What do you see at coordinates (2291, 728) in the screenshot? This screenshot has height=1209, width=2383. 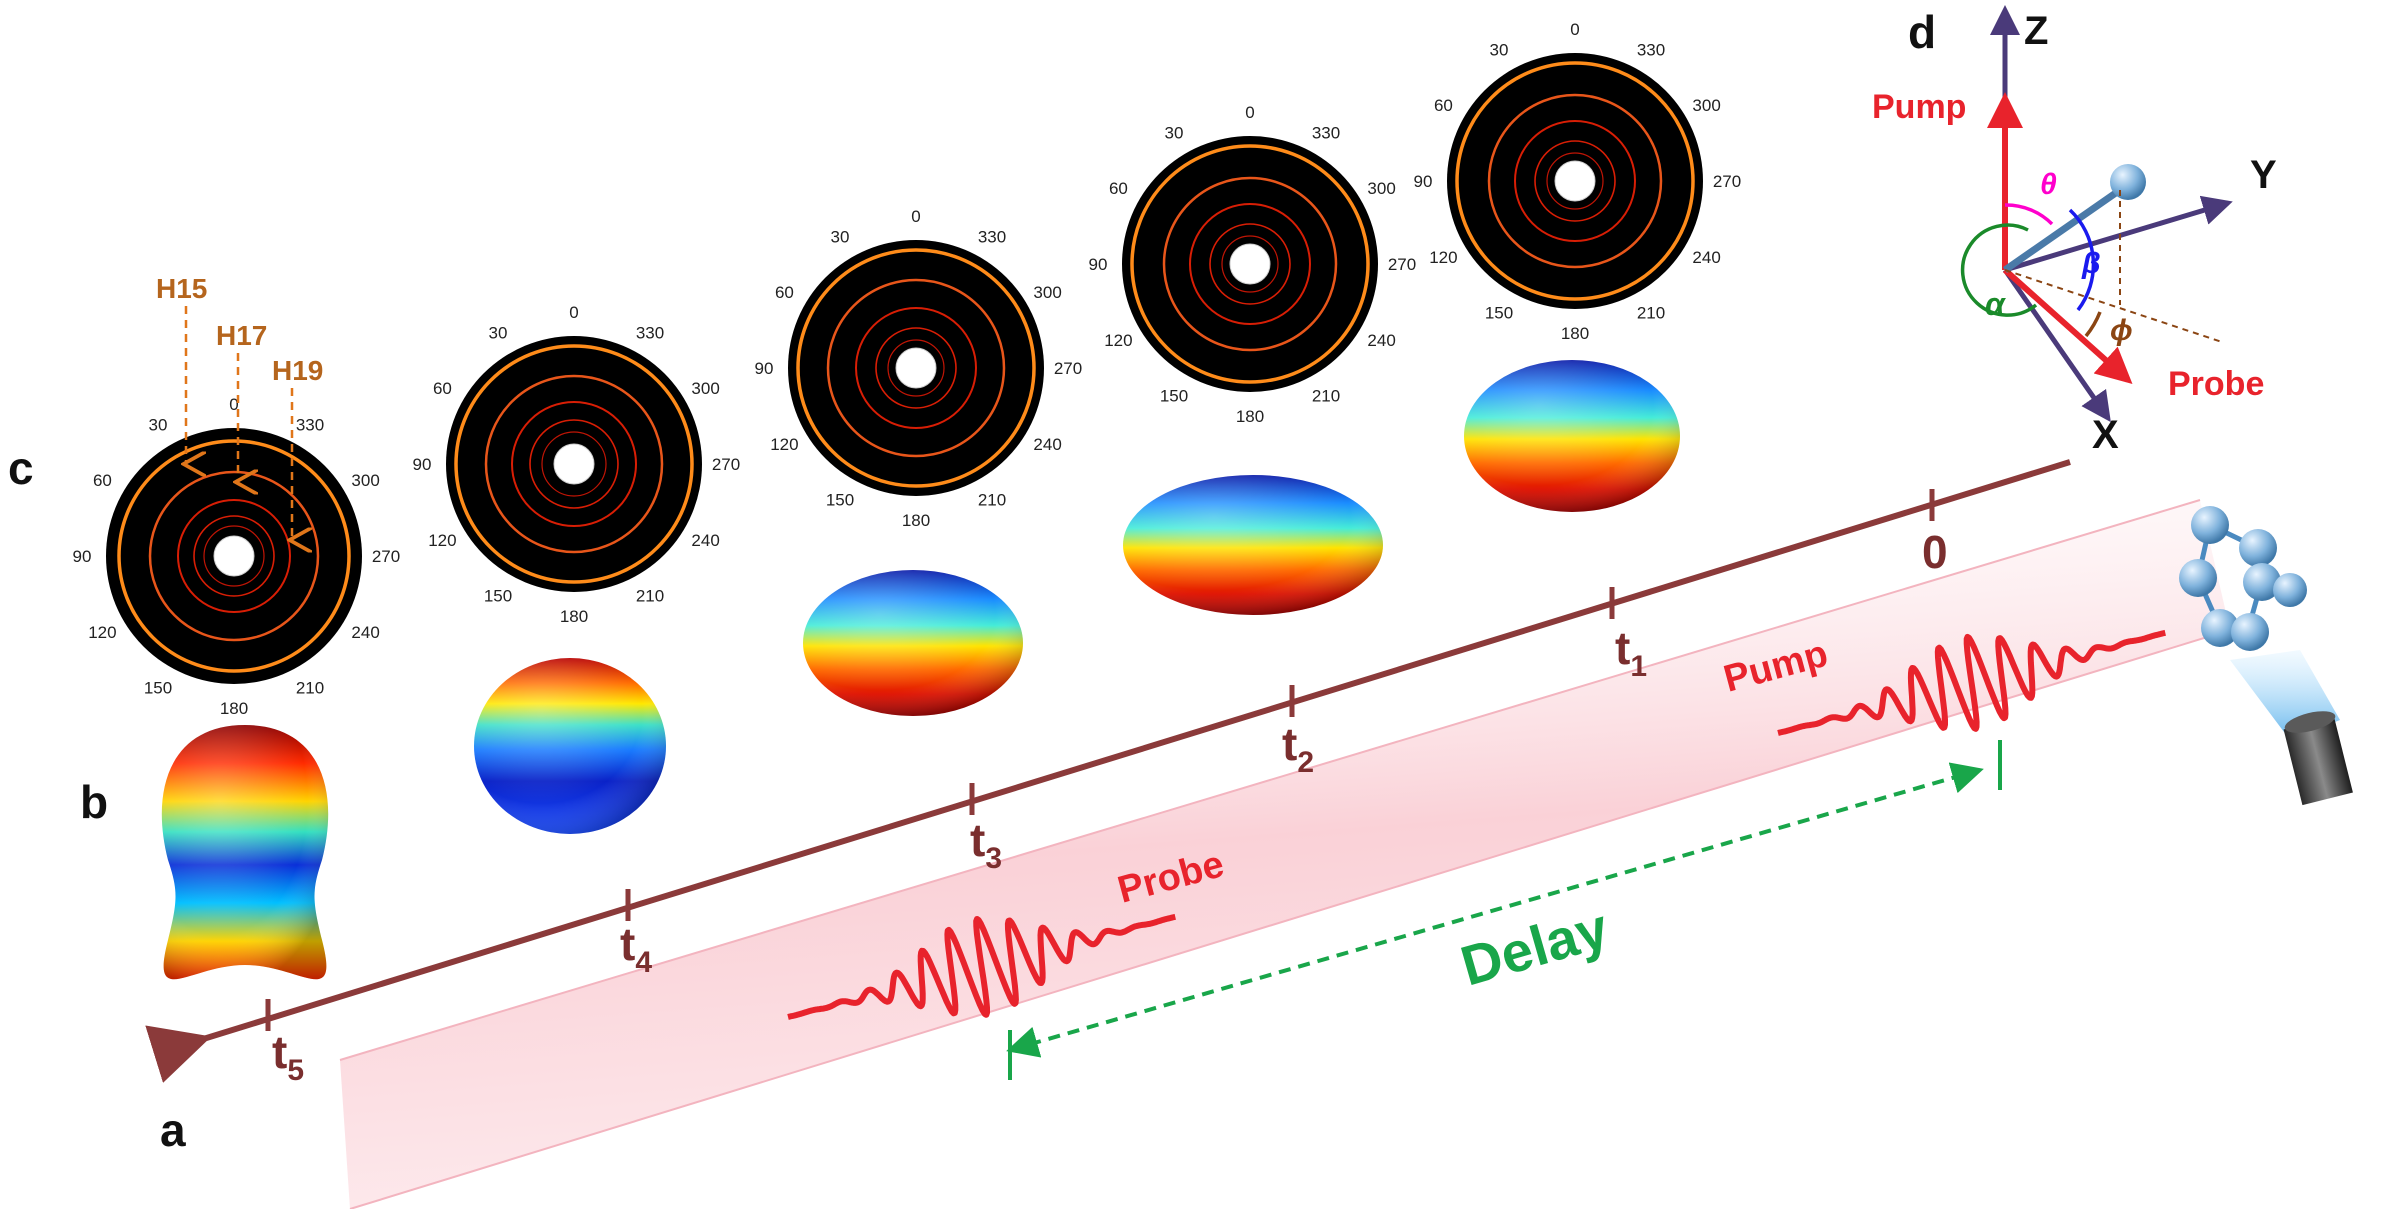 I see `detector-icon` at bounding box center [2291, 728].